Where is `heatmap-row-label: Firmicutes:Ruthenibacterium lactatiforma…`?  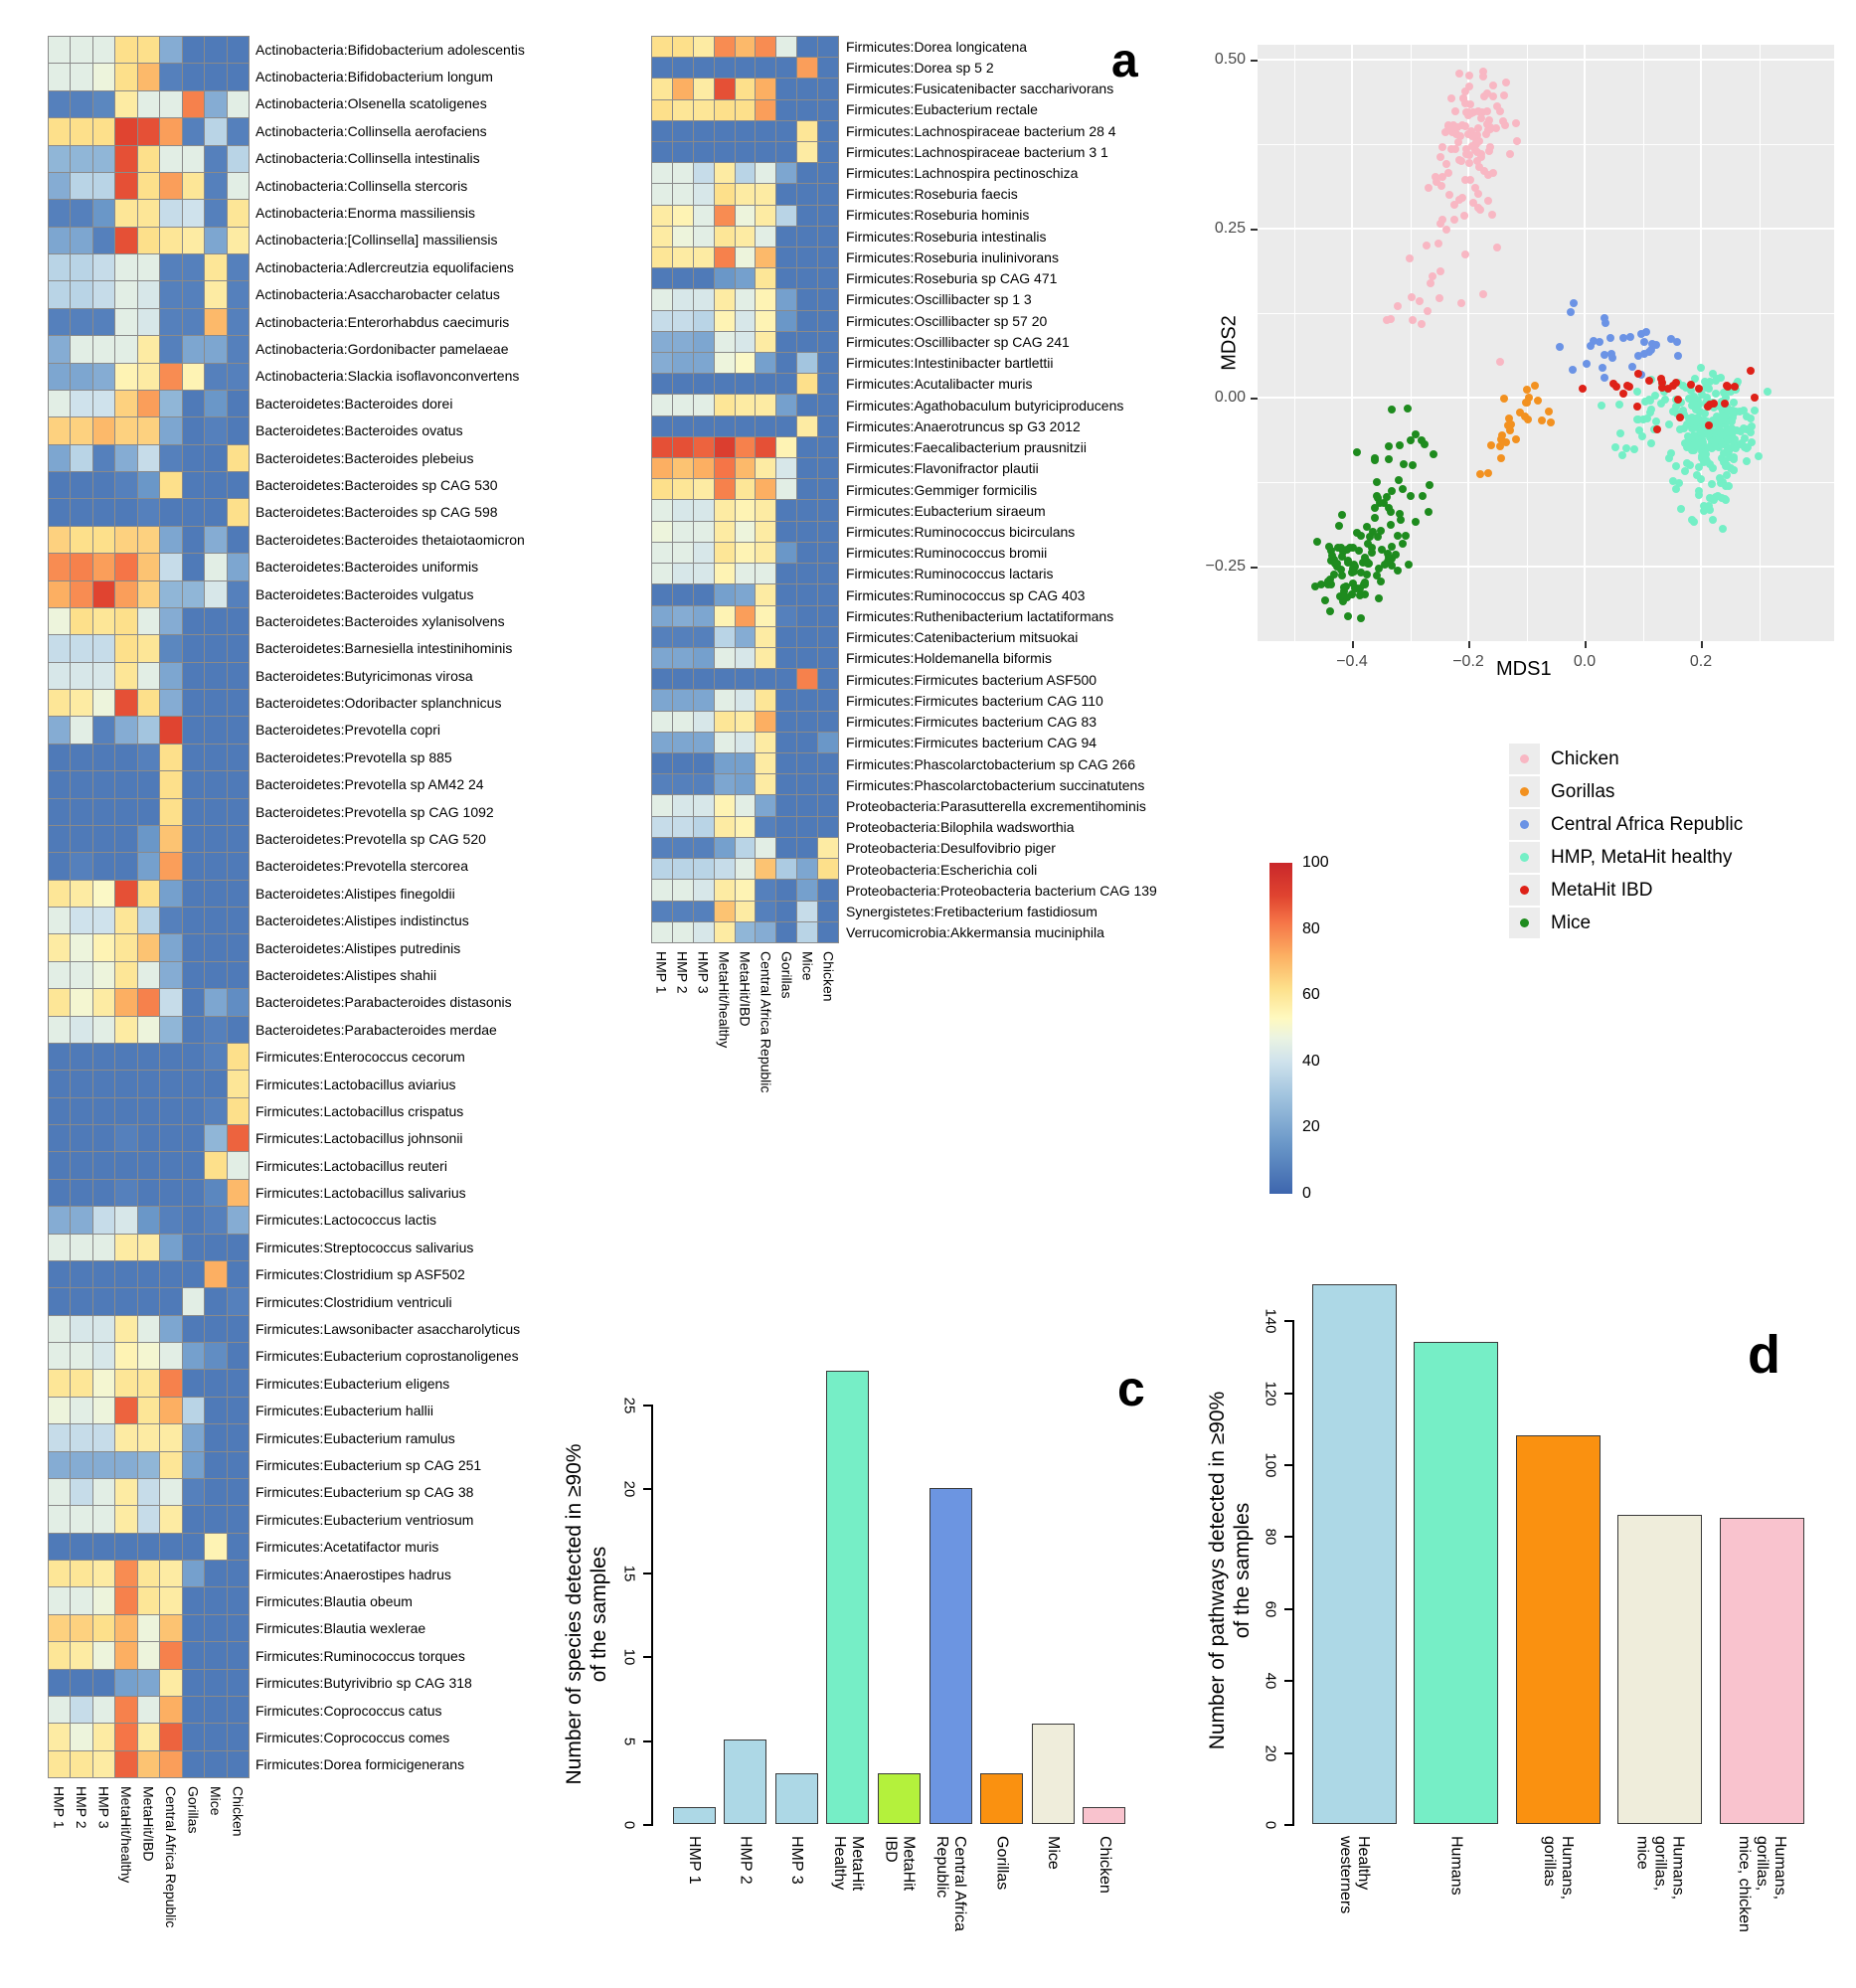
heatmap-row-label: Firmicutes:Ruthenibacterium lactatiforma… is located at coordinates (980, 615).